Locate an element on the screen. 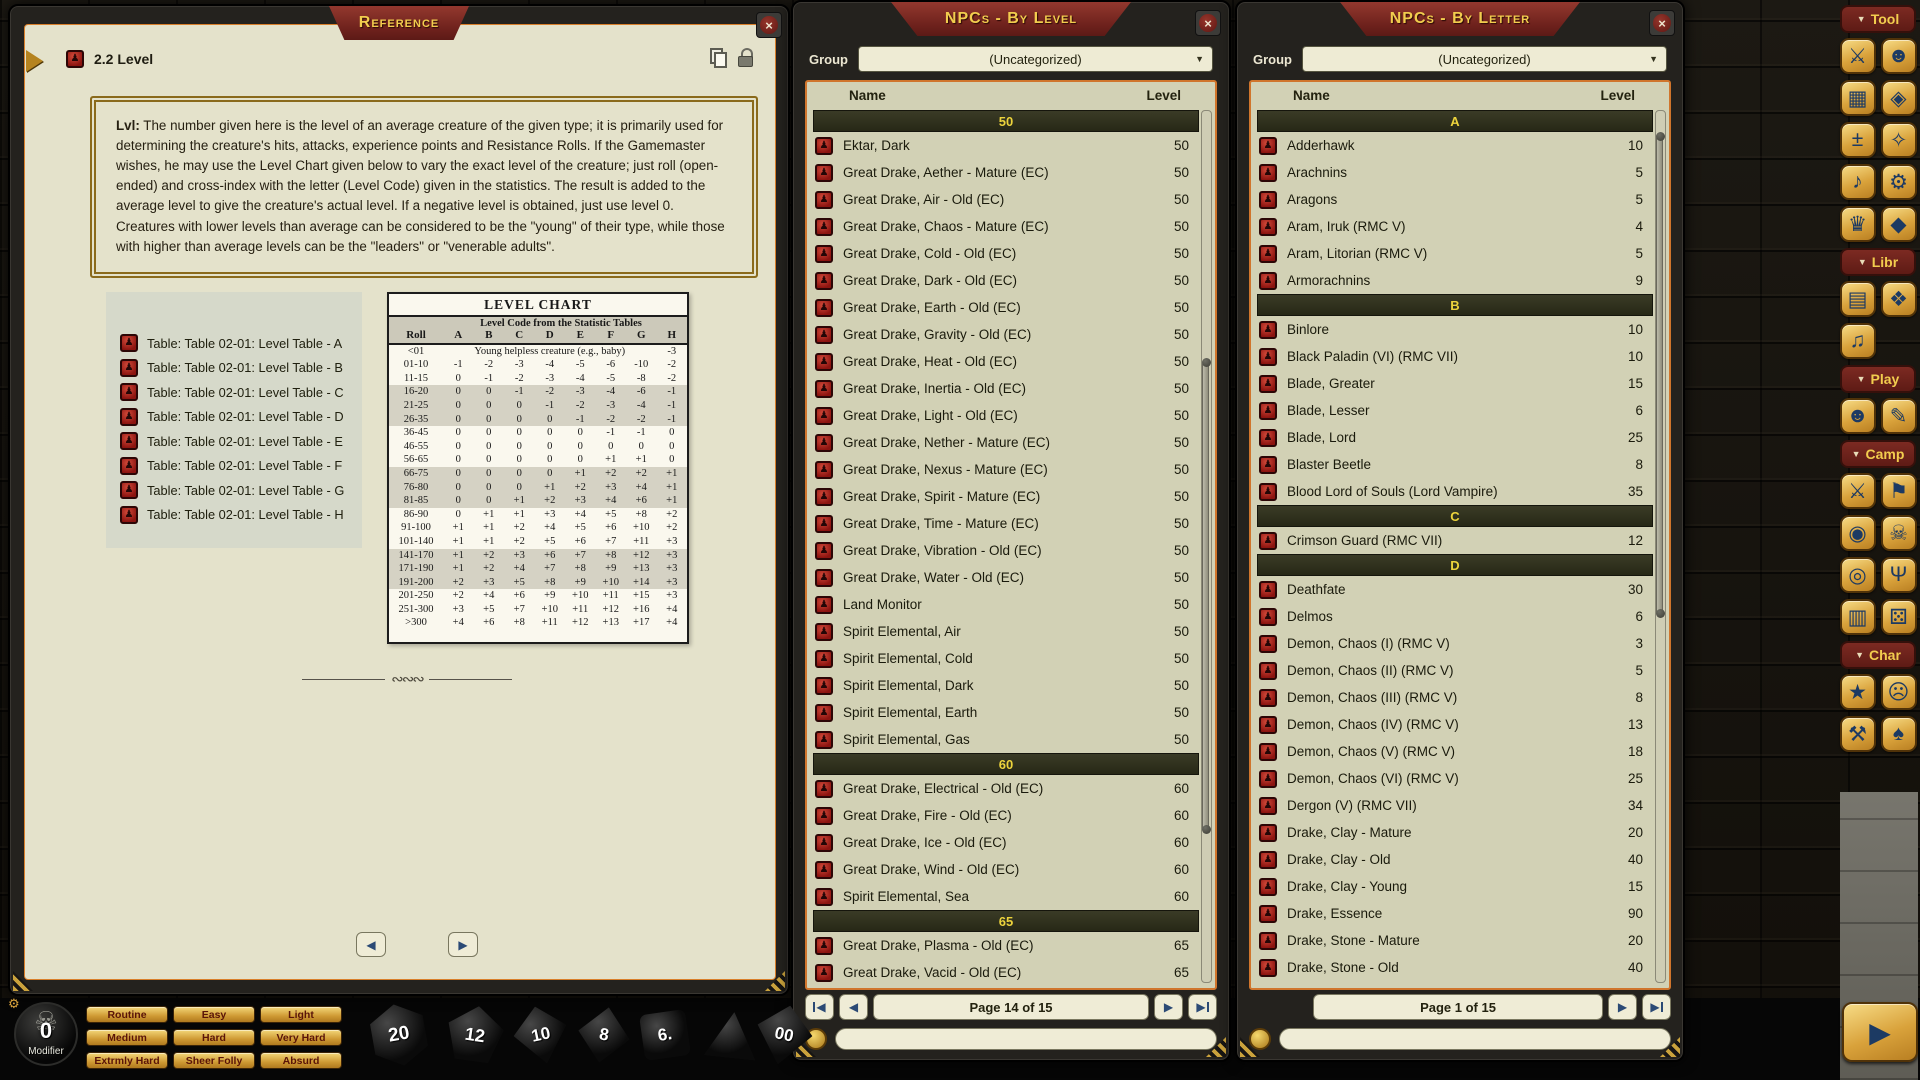 The image size is (1920, 1080). npc-list-item: Drake, Clay - Old 40 is located at coordinates (1460, 859).